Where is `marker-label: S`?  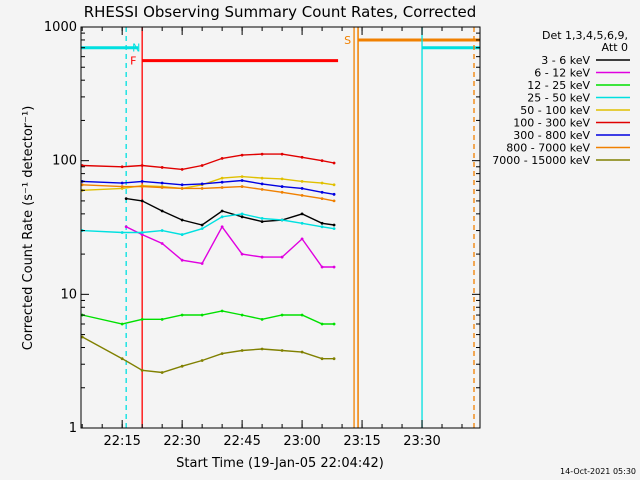 marker-label: S is located at coordinates (347, 40).